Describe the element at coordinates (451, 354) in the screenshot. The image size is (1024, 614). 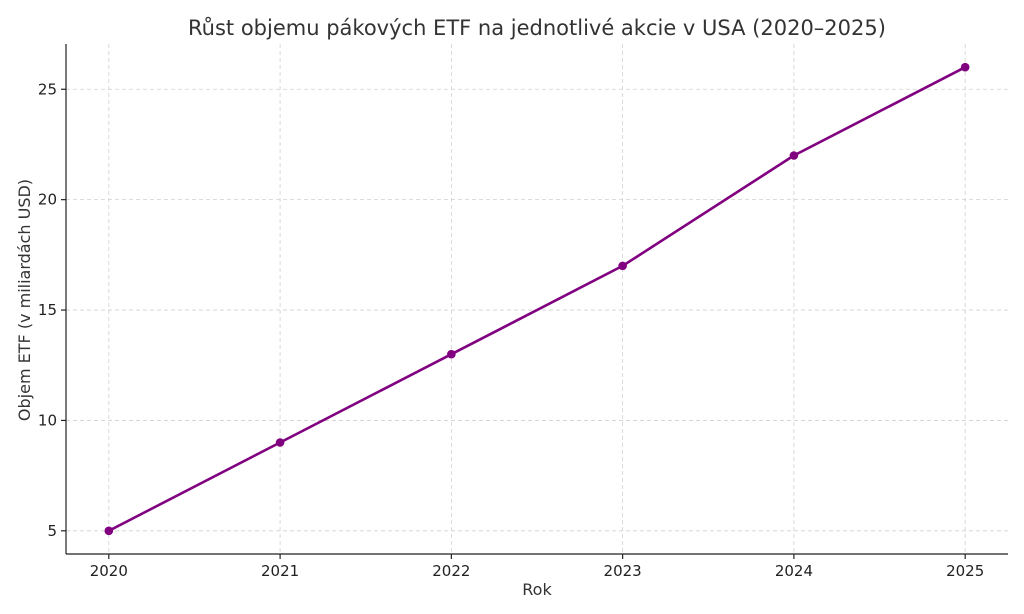
I see `data-point-2022` at that location.